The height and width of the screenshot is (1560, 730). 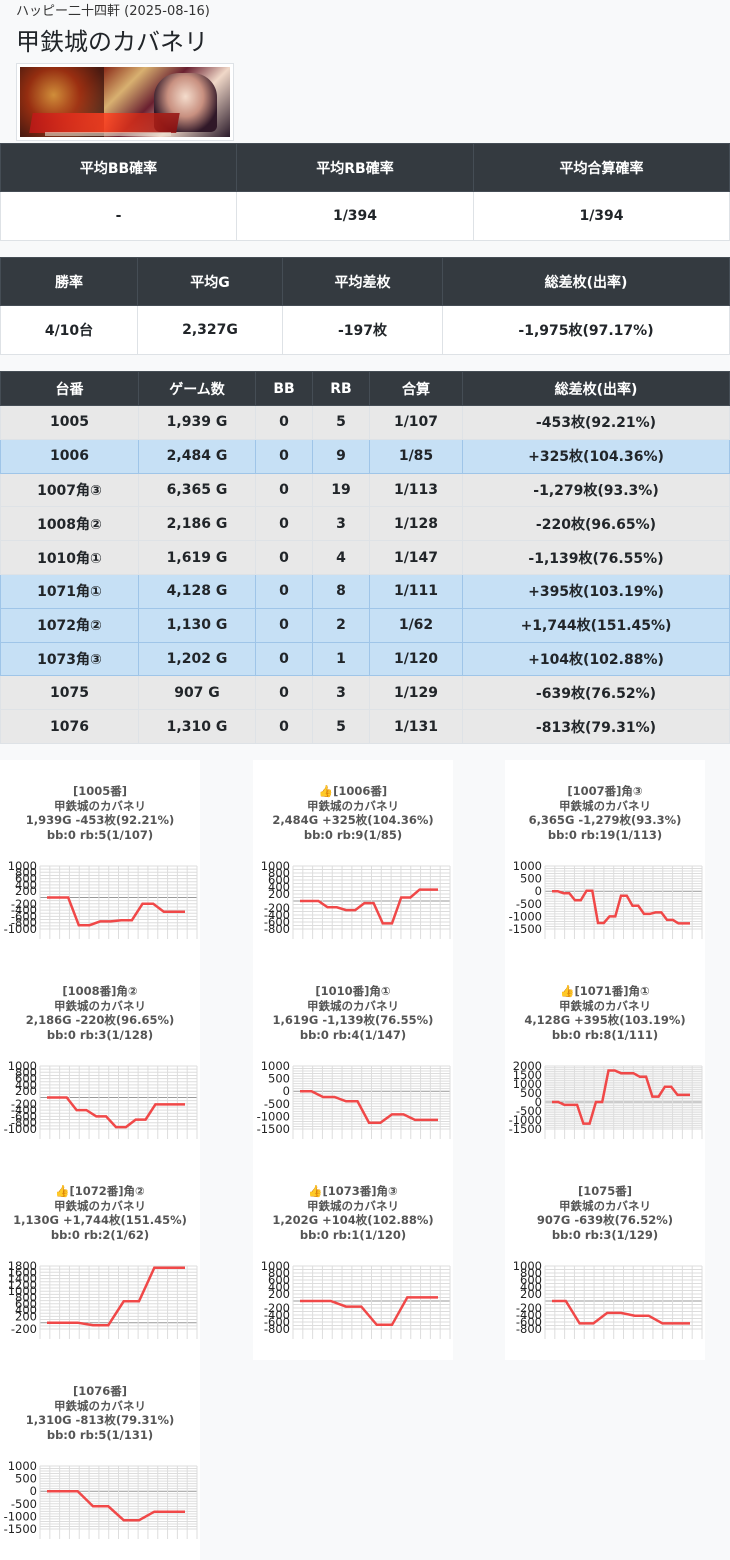 What do you see at coordinates (197, 659) in the screenshot?
I see `table-cell: 1,202 G` at bounding box center [197, 659].